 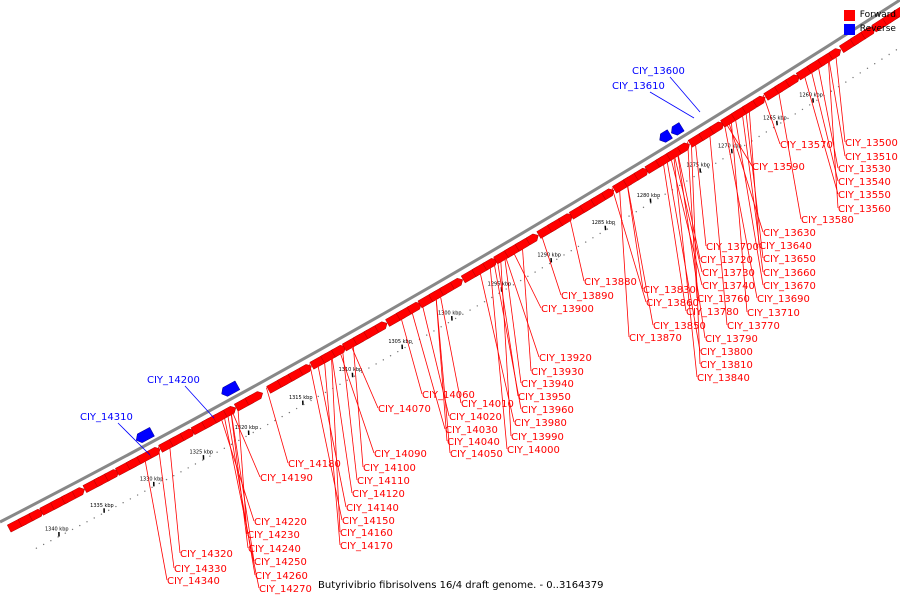 I want to click on reverse-gene-label: CIY_14200, so click(x=173, y=380).